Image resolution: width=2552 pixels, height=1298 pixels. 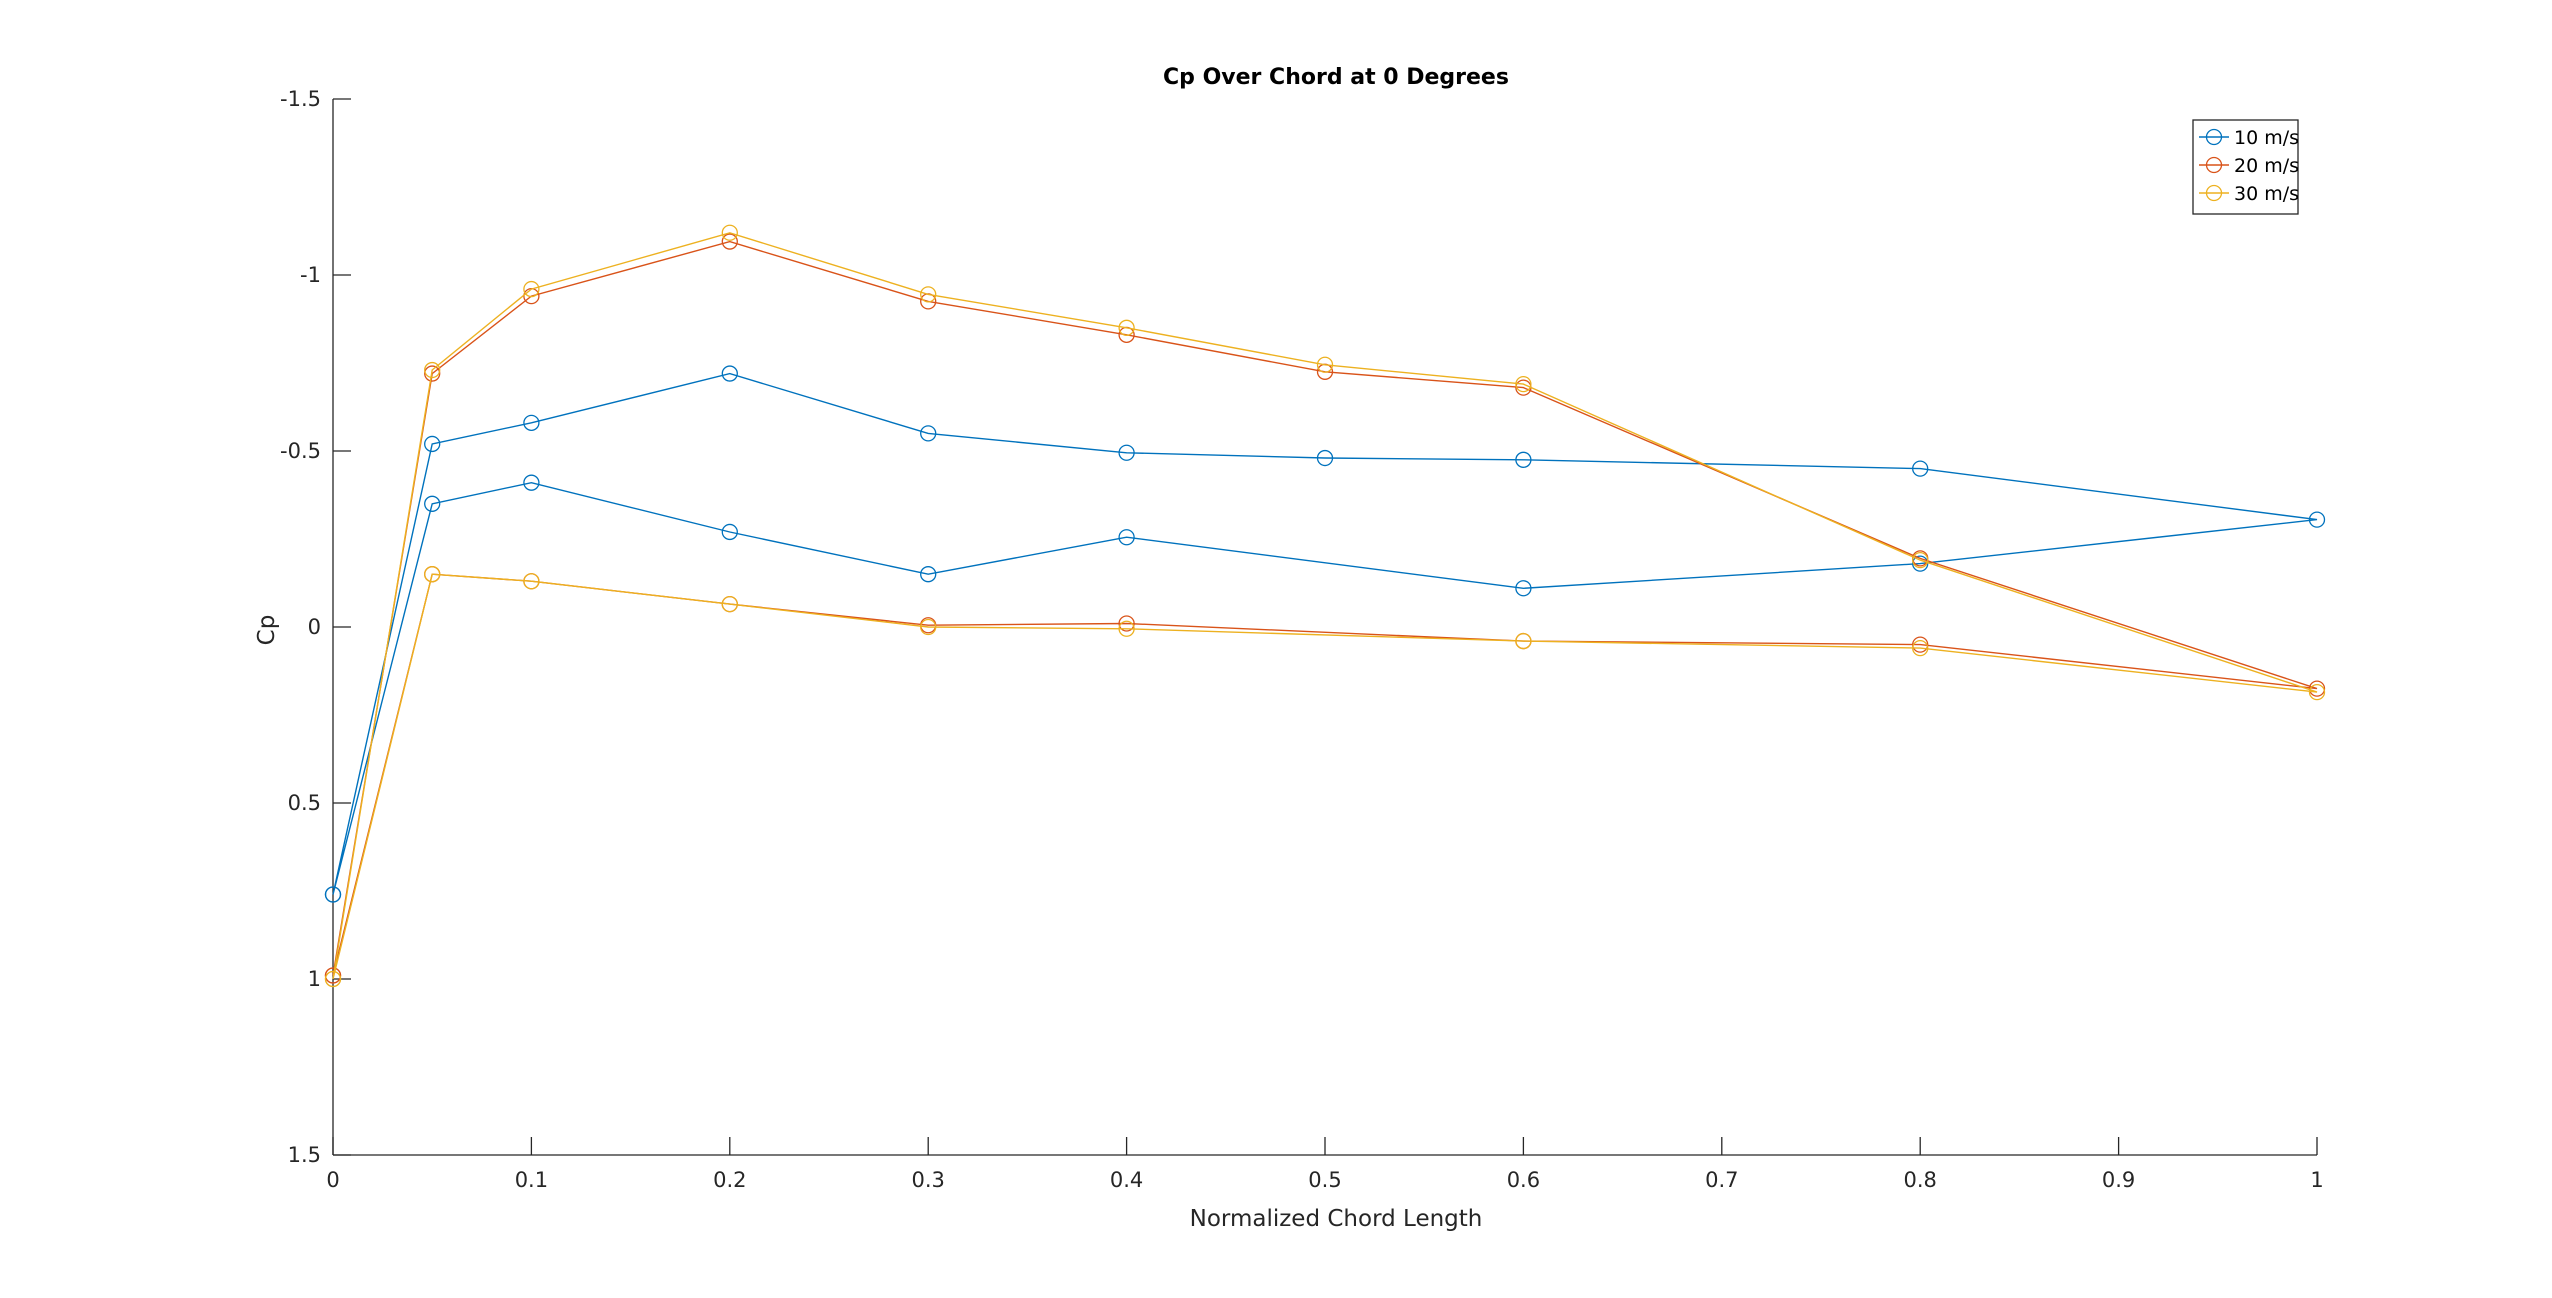 I want to click on chart-title: Cp Over Chord at 0 Degrees, so click(x=1336, y=77).